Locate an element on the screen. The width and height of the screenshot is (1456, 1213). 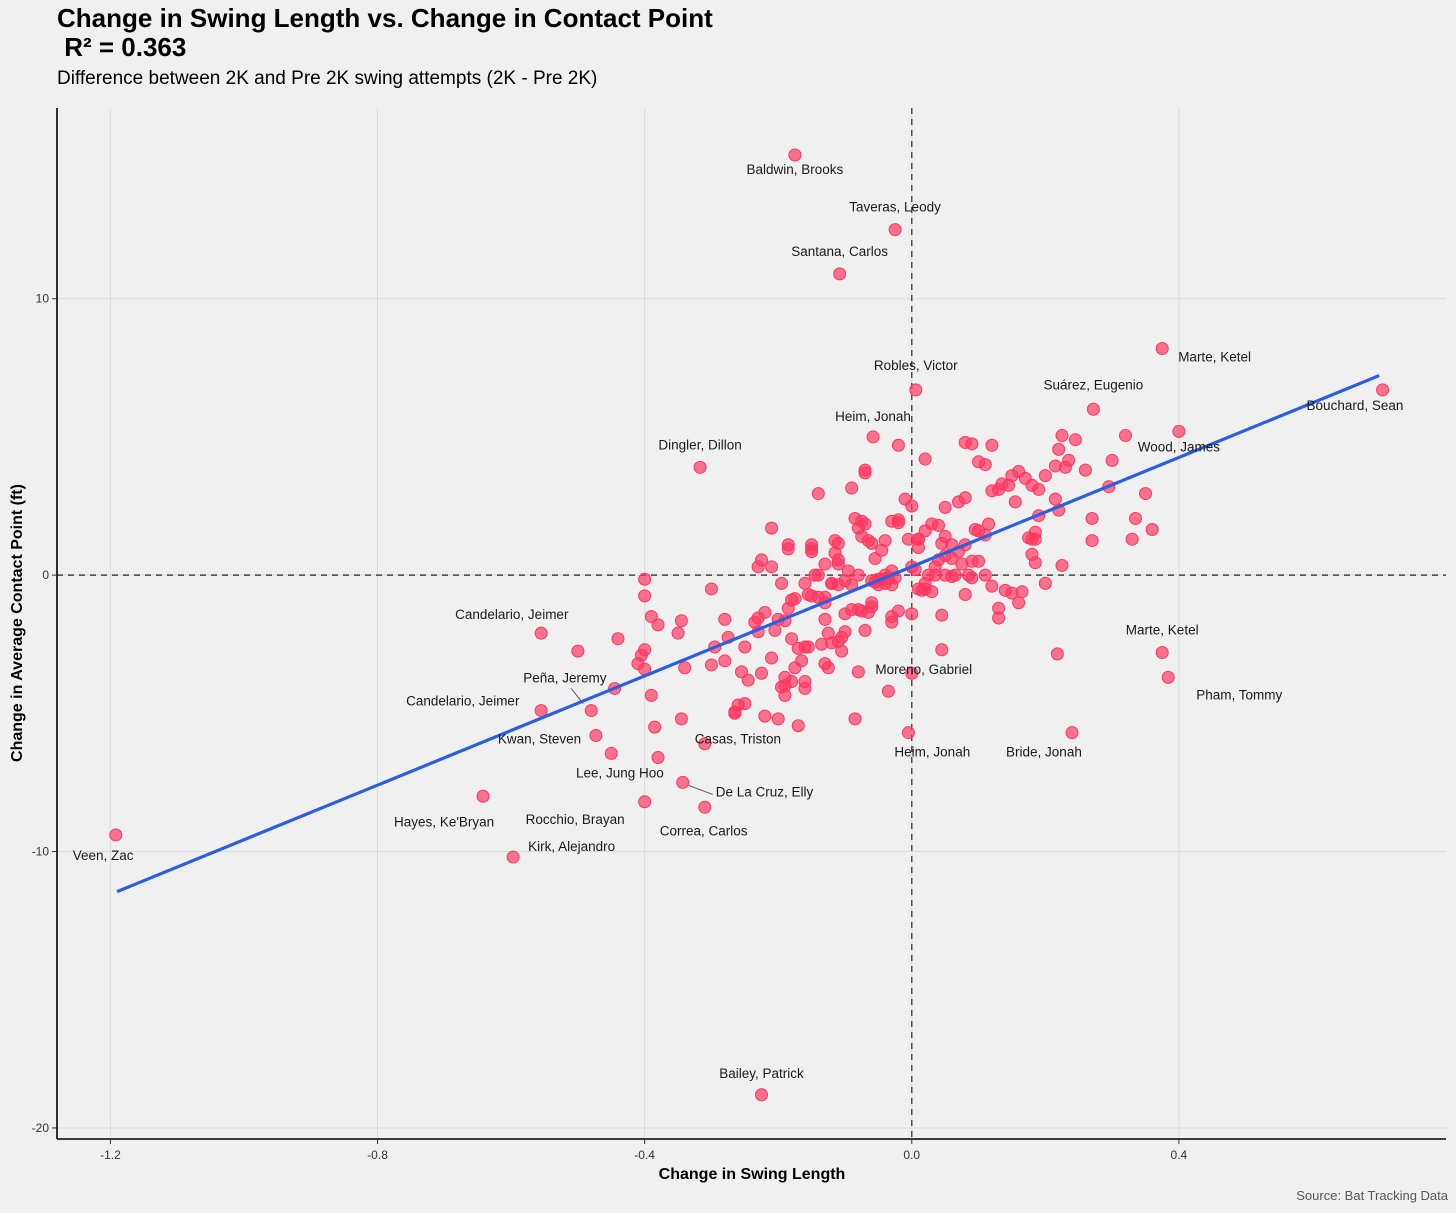
point-label: Pham, Tommy is located at coordinates (1239, 694).